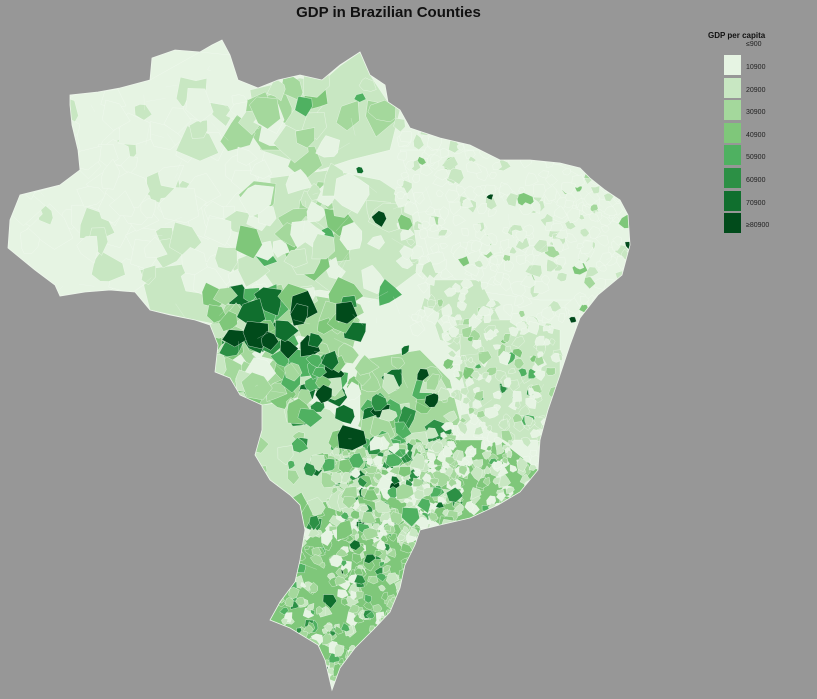  I want to click on legend-label: 60900, so click(756, 180).